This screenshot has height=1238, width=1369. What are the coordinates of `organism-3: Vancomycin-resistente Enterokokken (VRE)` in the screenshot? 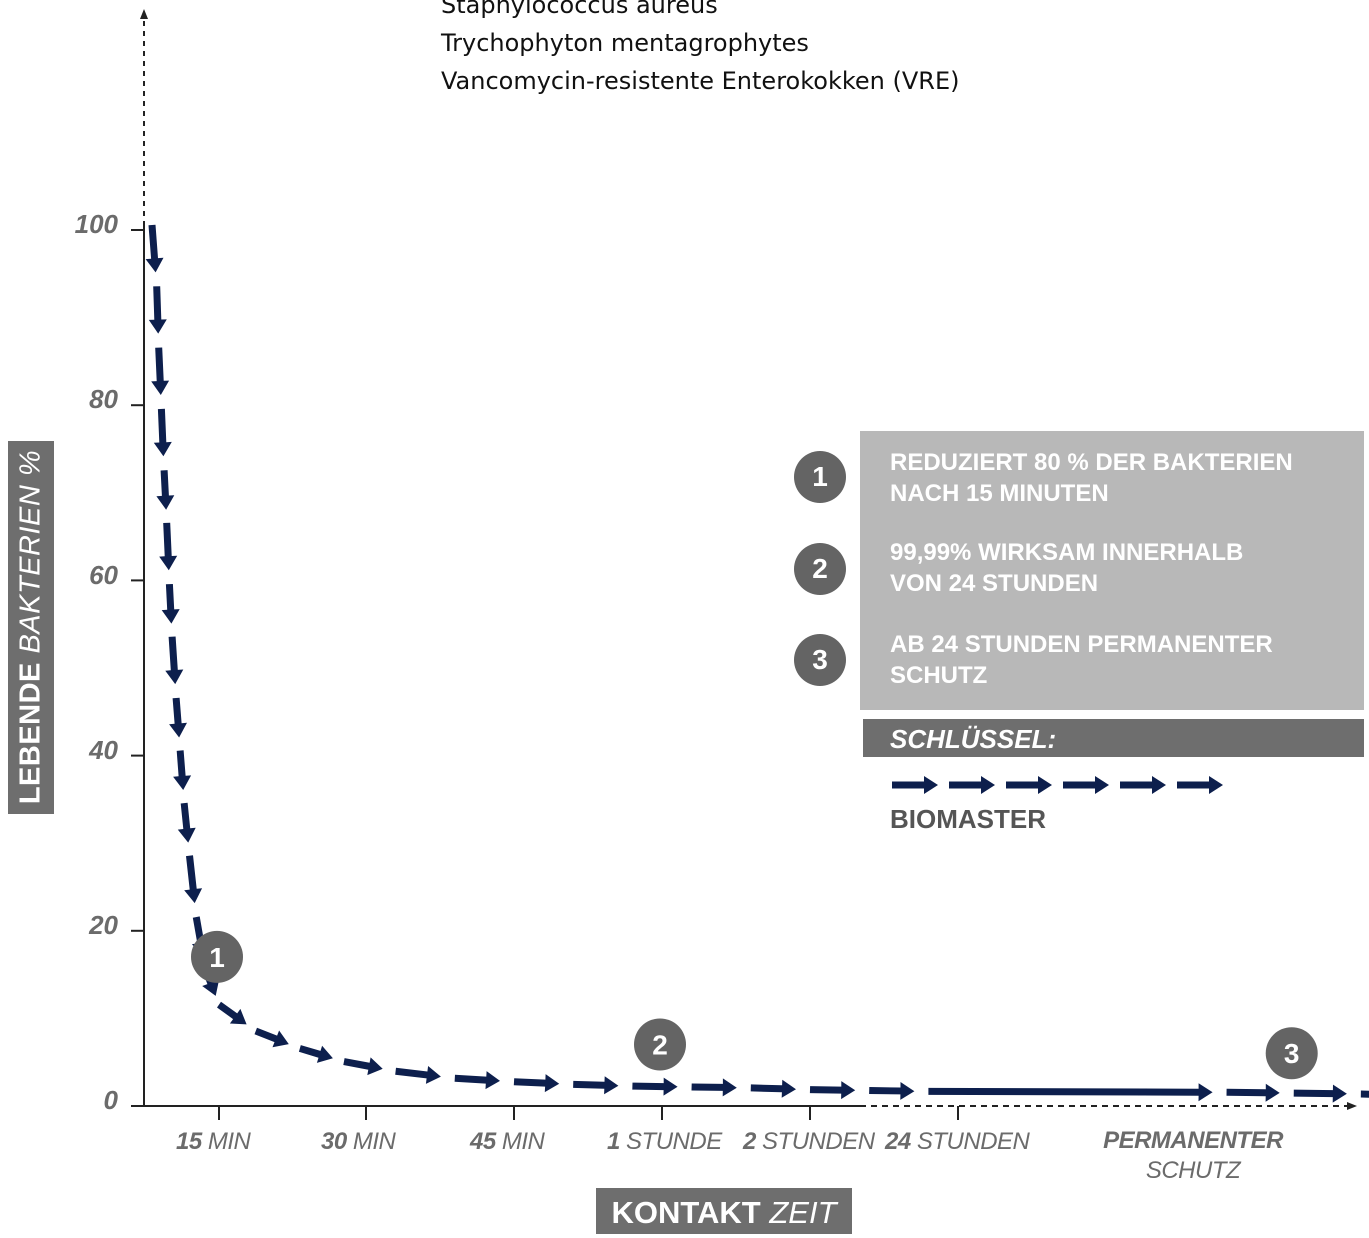 It's located at (700, 81).